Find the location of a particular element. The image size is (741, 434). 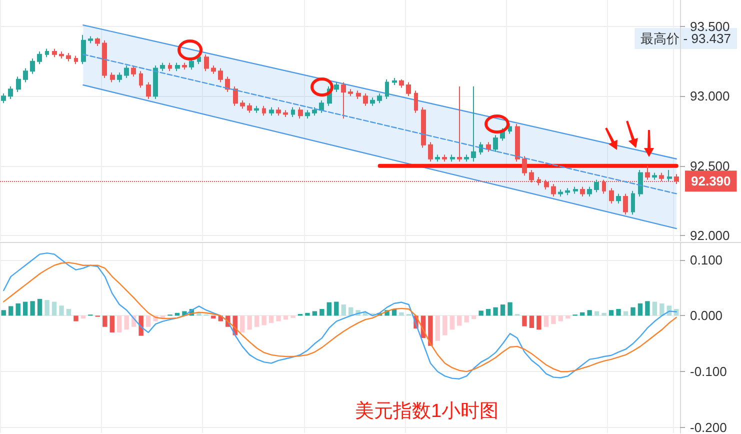

y-tick-label: -0.100 is located at coordinates (708, 372).